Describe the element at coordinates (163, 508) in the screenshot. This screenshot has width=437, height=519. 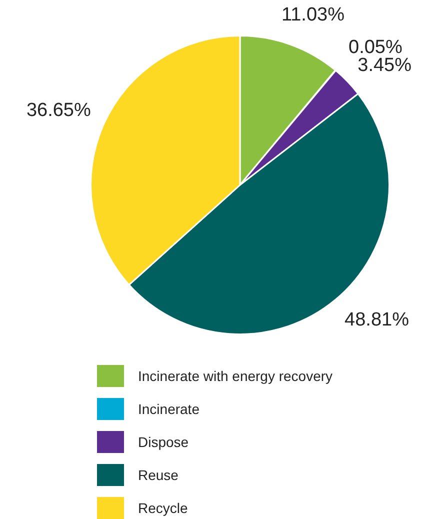
I see `legend-label: Recycle` at that location.